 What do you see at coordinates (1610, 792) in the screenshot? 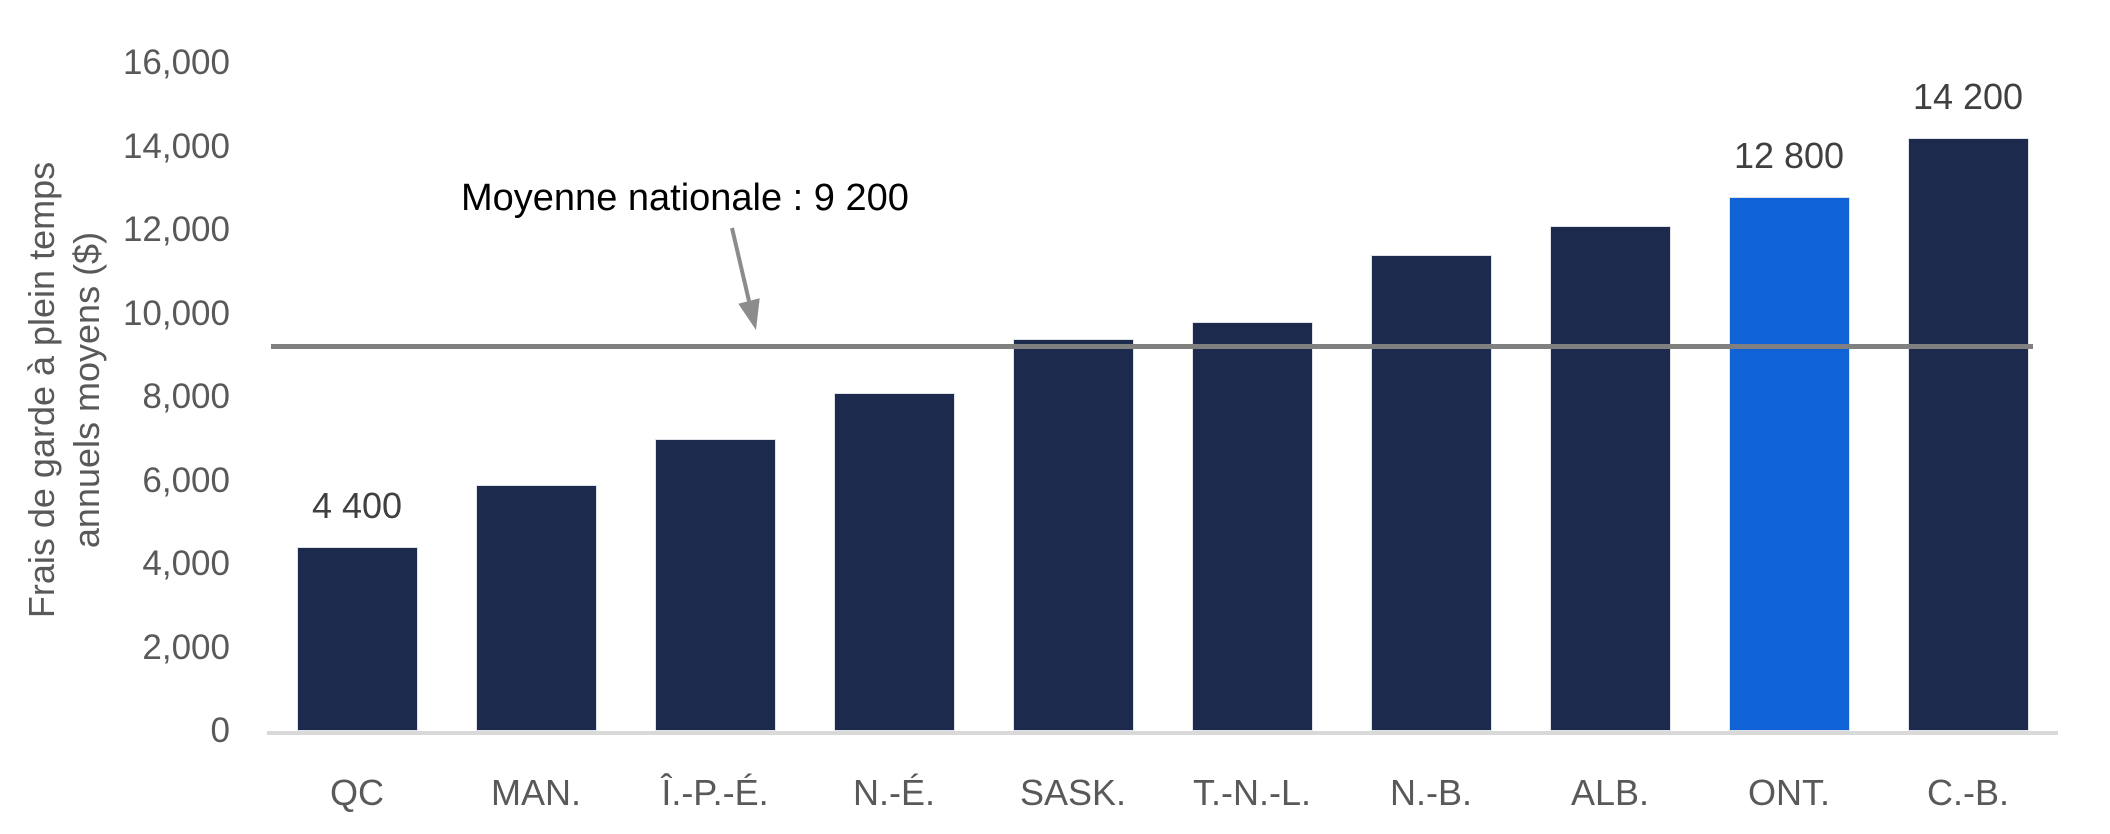
I see `x-axis-label: ALB.` at bounding box center [1610, 792].